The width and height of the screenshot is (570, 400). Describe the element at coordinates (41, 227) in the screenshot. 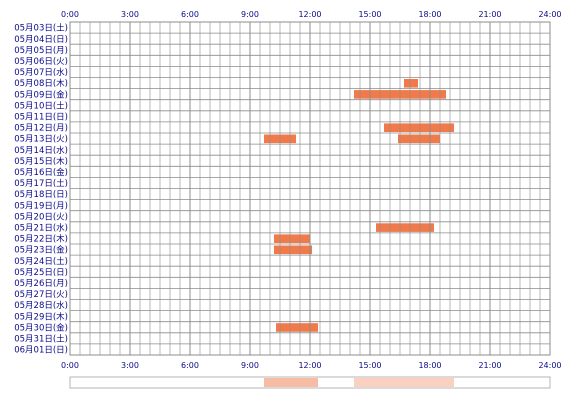

I see `day-label: 05月21日(水)` at that location.